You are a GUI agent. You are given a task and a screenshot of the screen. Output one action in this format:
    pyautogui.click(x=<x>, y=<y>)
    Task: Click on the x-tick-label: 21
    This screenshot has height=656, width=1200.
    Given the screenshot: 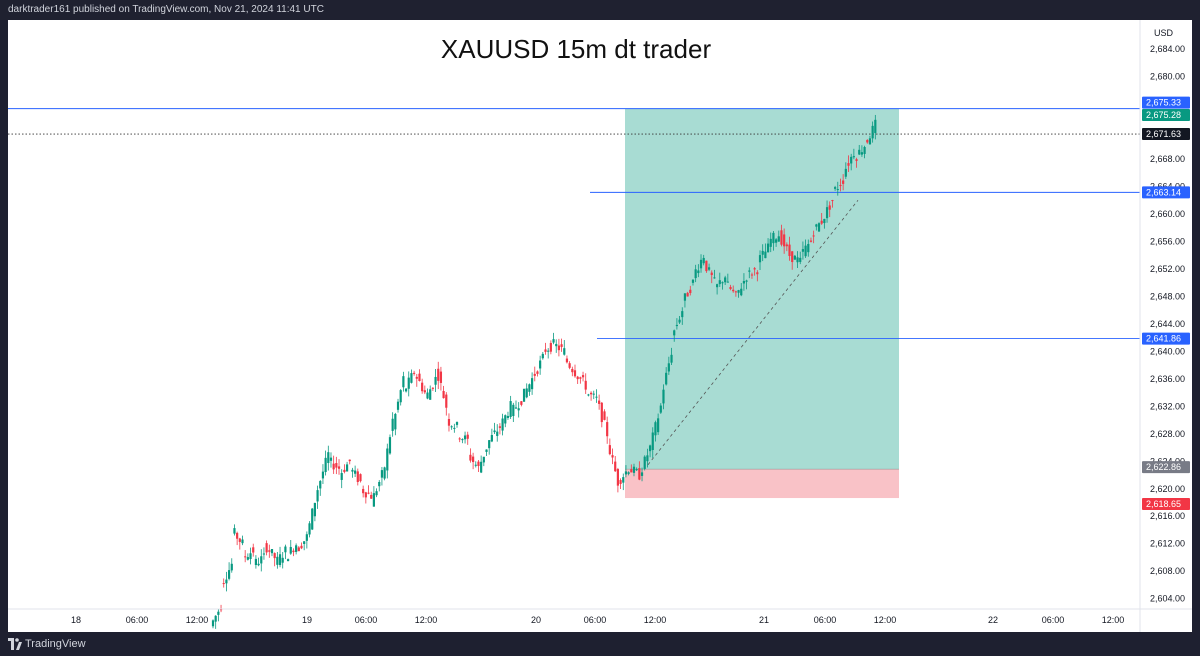 What is the action you would take?
    pyautogui.click(x=764, y=620)
    